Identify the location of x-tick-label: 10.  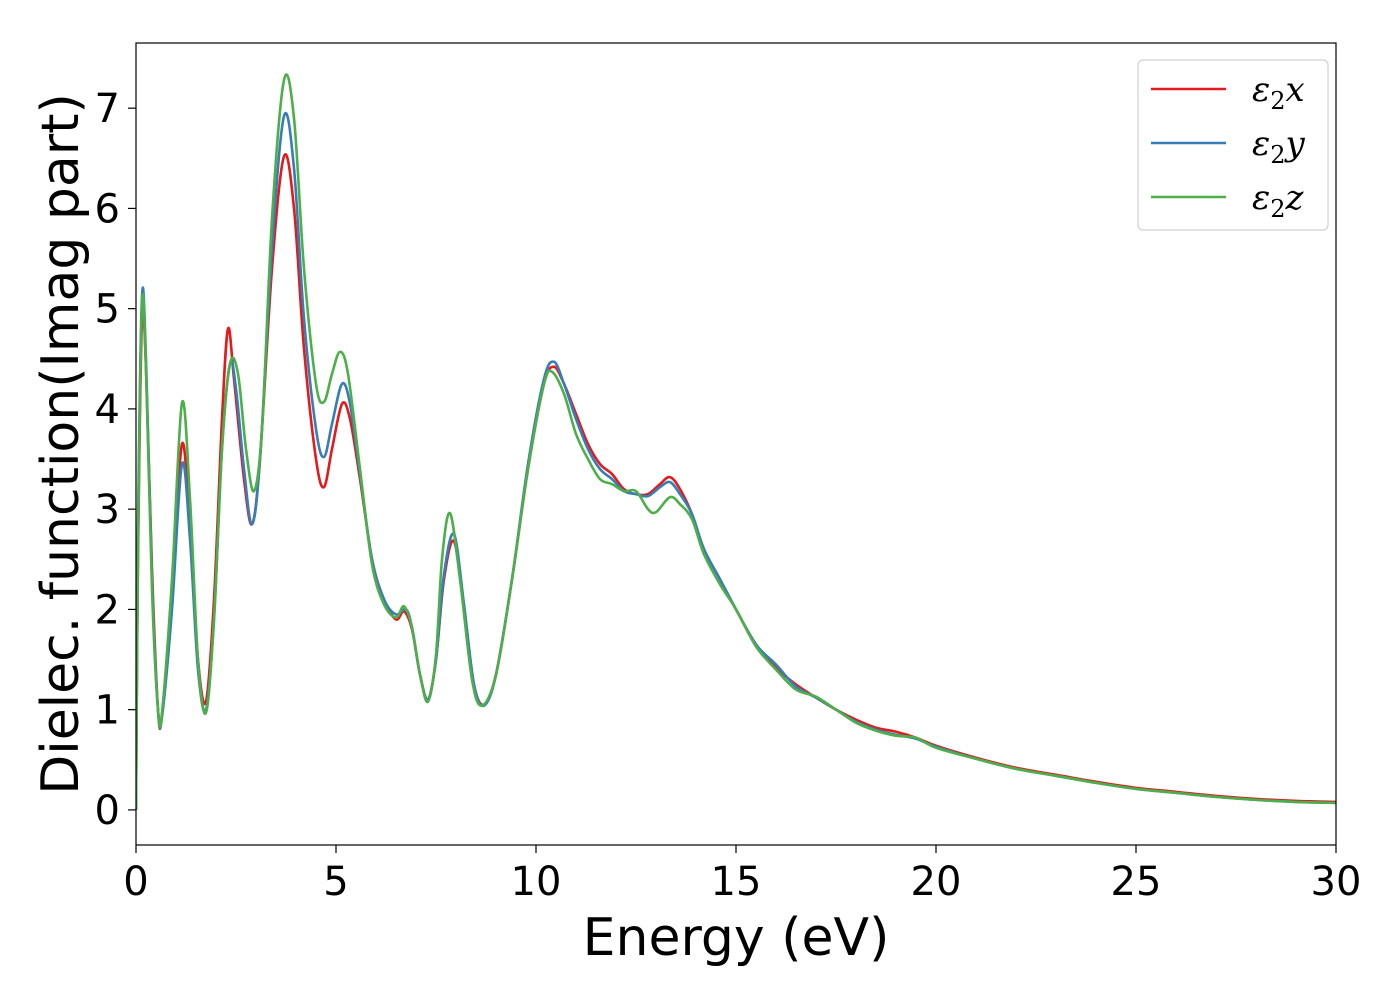
(536, 882).